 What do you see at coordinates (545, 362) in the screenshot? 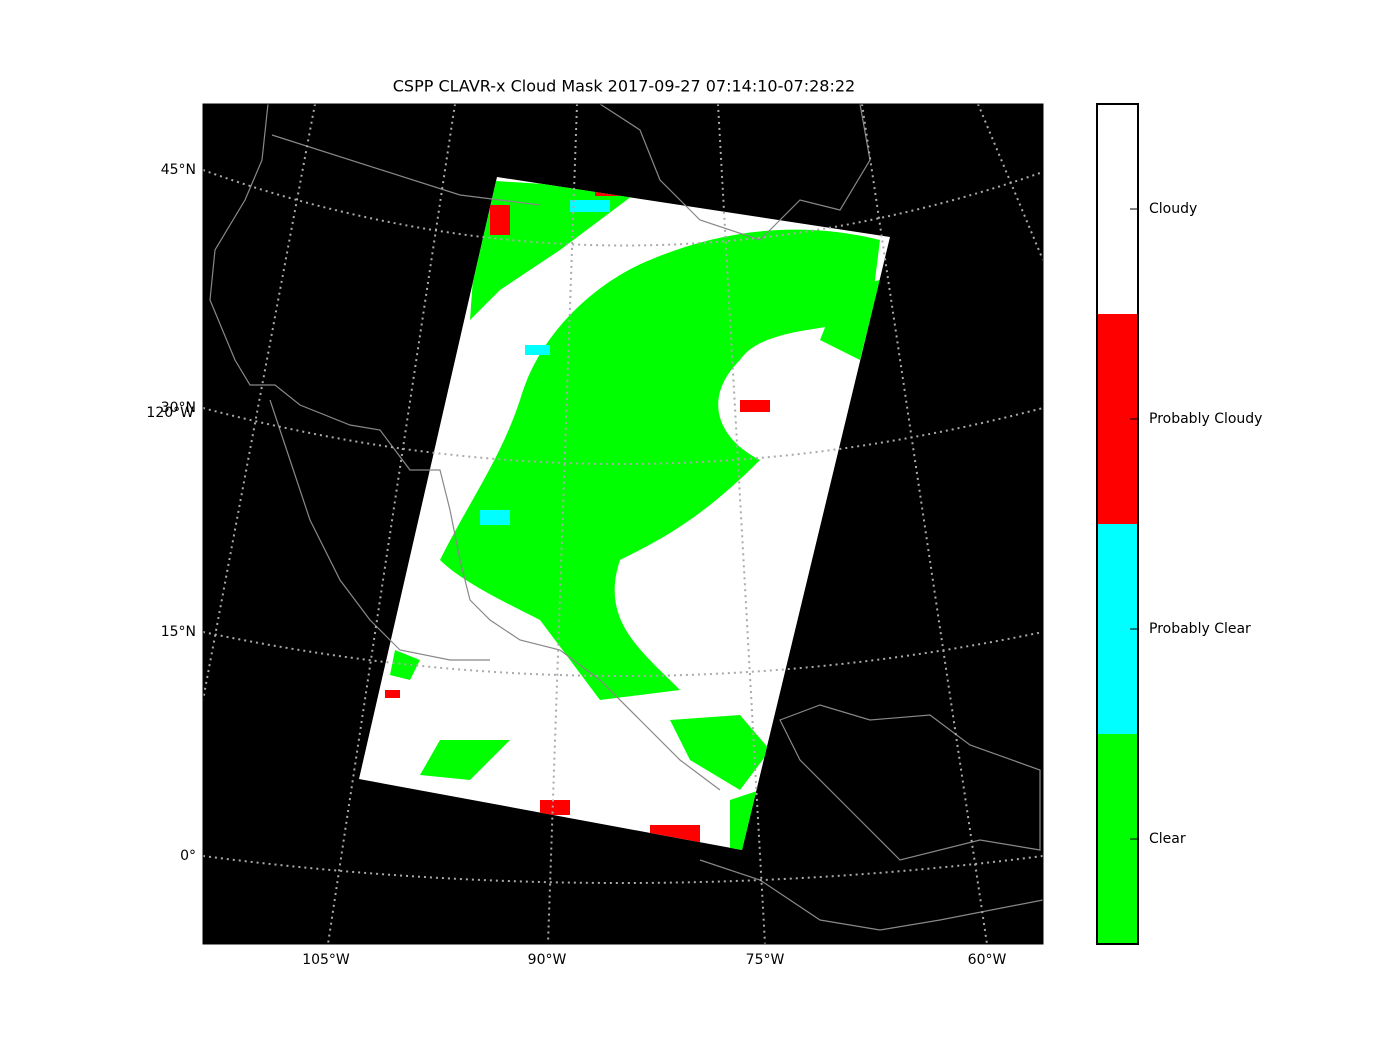
I see `probably-clear-regions` at bounding box center [545, 362].